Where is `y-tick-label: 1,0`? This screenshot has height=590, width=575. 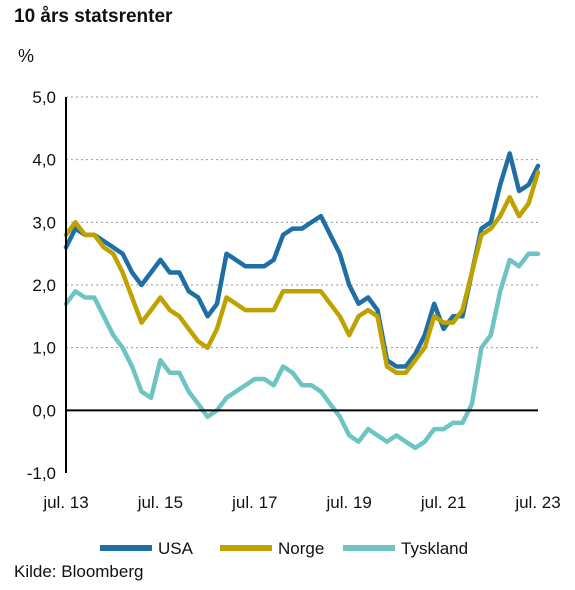 y-tick-label: 1,0 is located at coordinates (44, 348).